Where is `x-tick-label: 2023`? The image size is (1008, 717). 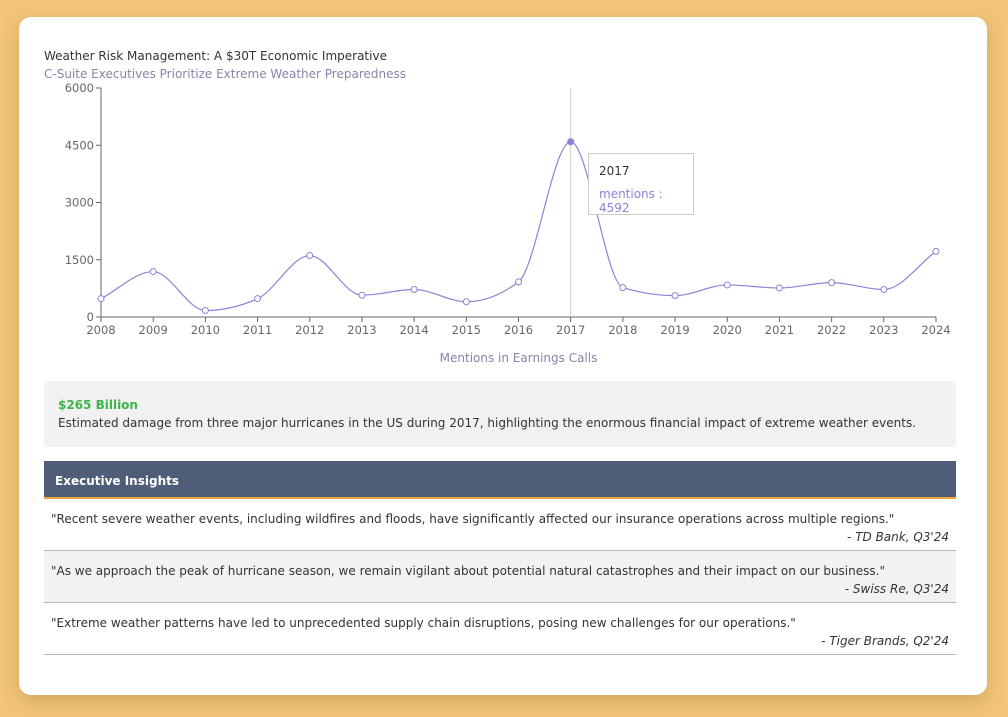
x-tick-label: 2023 is located at coordinates (883, 330).